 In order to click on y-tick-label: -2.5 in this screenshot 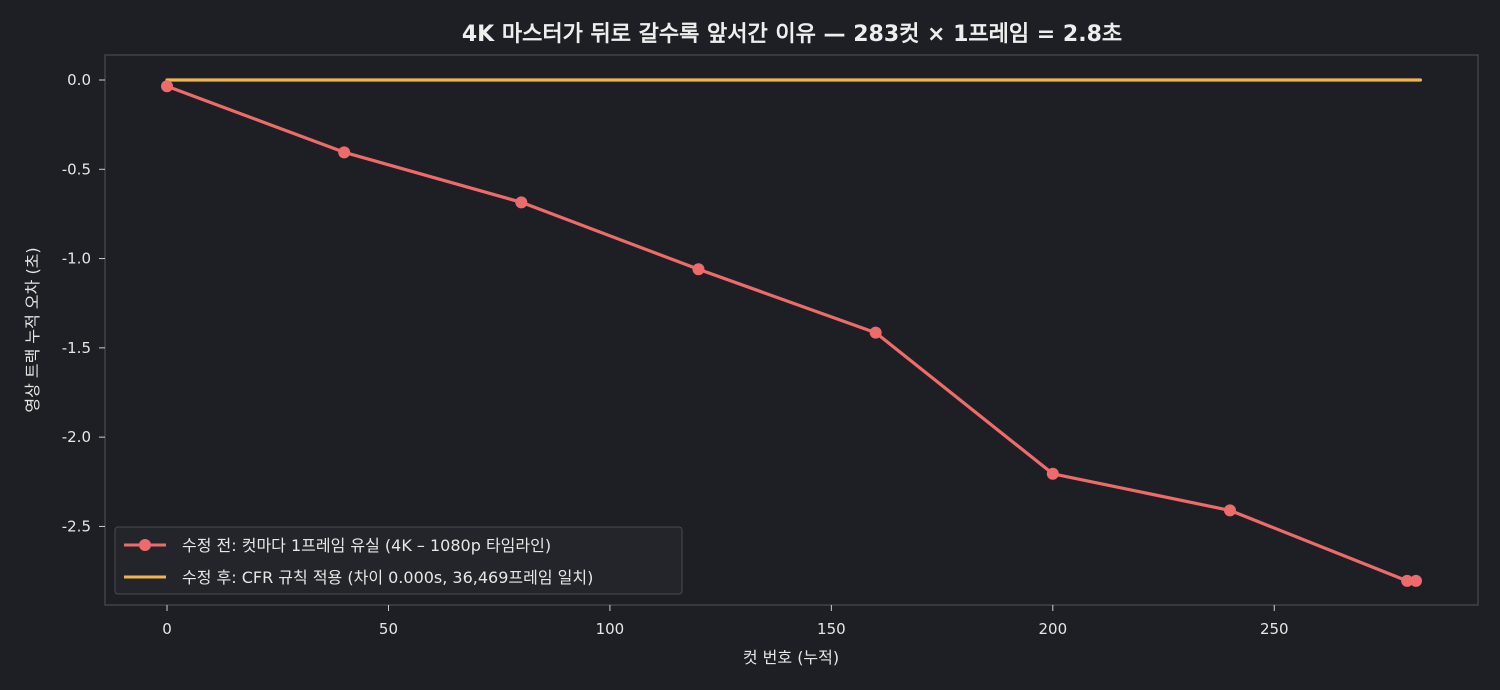, I will do `click(76, 526)`.